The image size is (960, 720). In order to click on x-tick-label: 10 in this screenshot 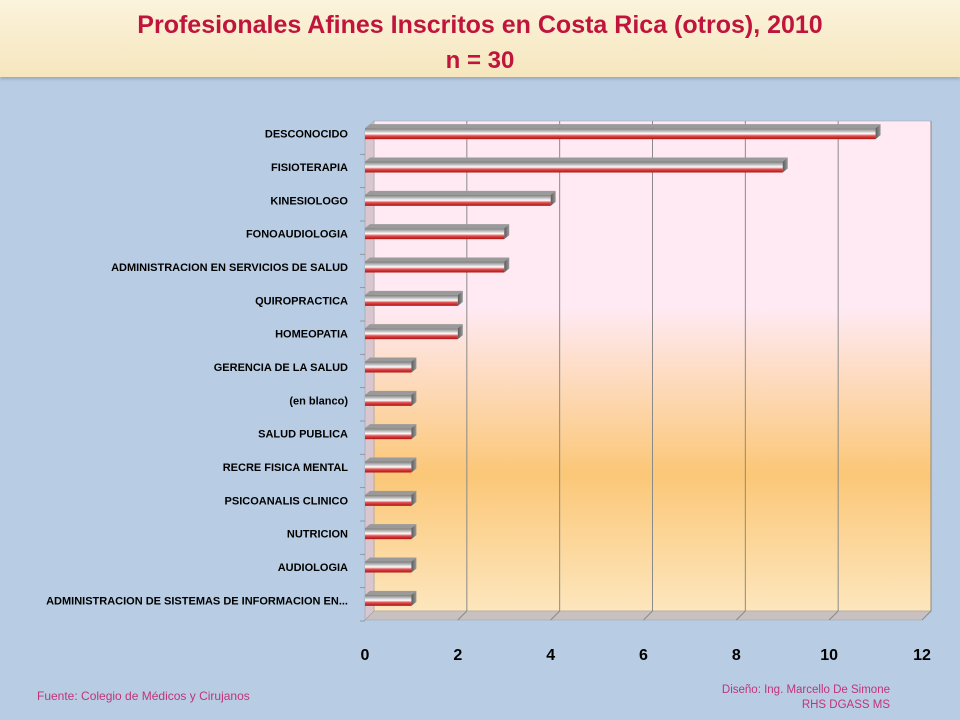, I will do `click(829, 655)`.